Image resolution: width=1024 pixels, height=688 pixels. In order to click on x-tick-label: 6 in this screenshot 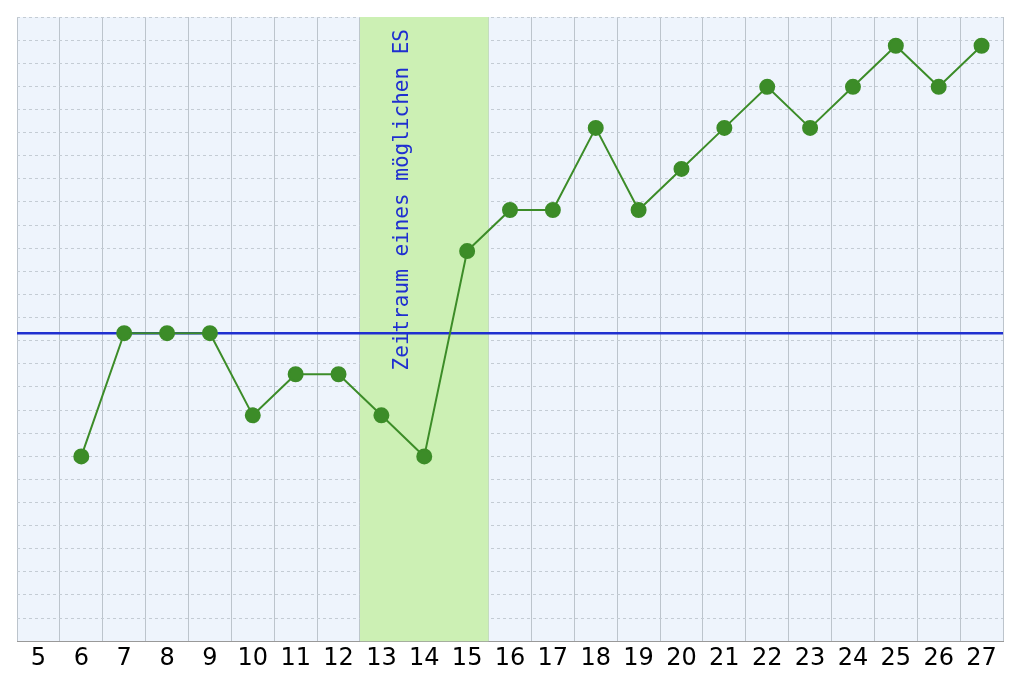, I will do `click(81, 656)`.